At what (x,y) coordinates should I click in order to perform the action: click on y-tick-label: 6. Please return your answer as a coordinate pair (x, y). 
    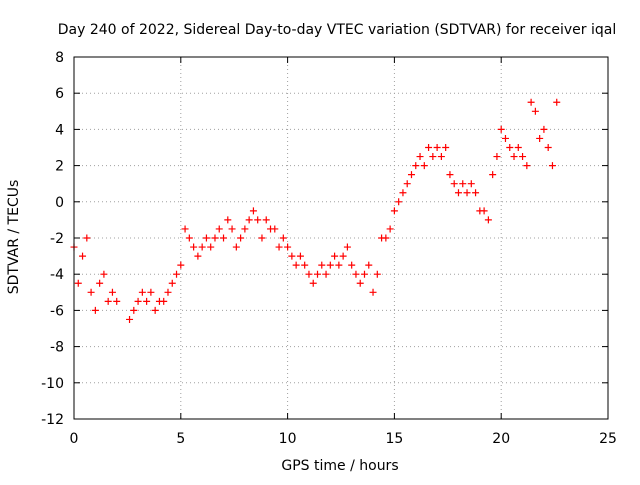
    Looking at the image, I should click on (59, 94).